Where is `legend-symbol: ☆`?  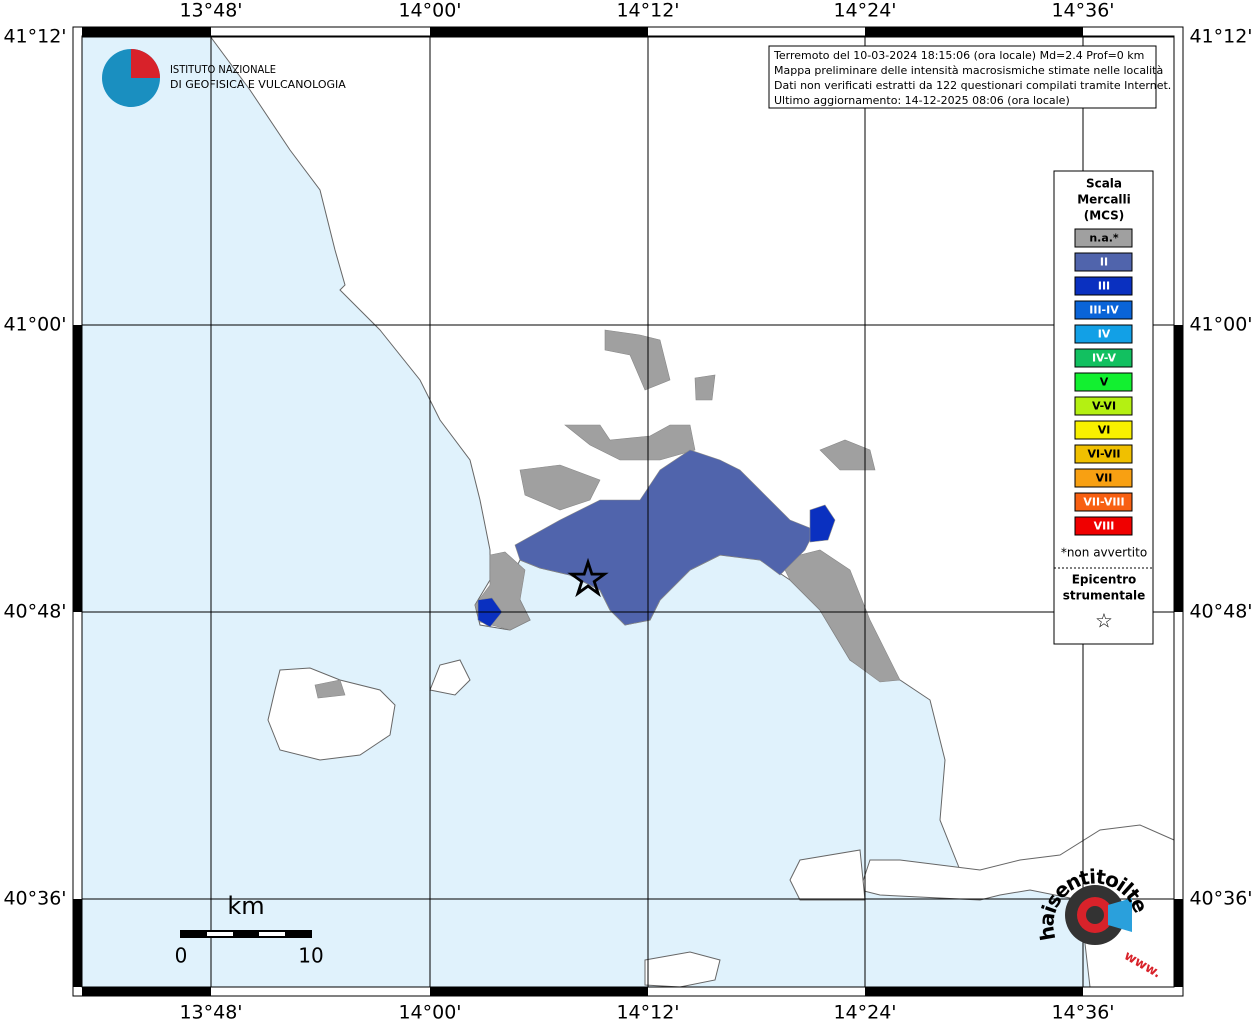
legend-symbol: ☆ is located at coordinates (1104, 621).